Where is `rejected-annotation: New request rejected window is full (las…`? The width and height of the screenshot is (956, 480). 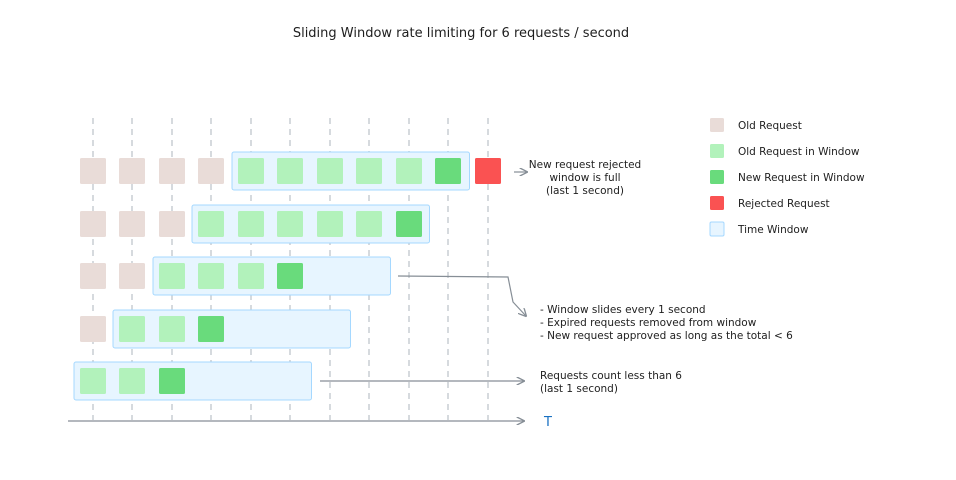
rejected-annotation: New request rejected window is full (las… is located at coordinates (585, 178).